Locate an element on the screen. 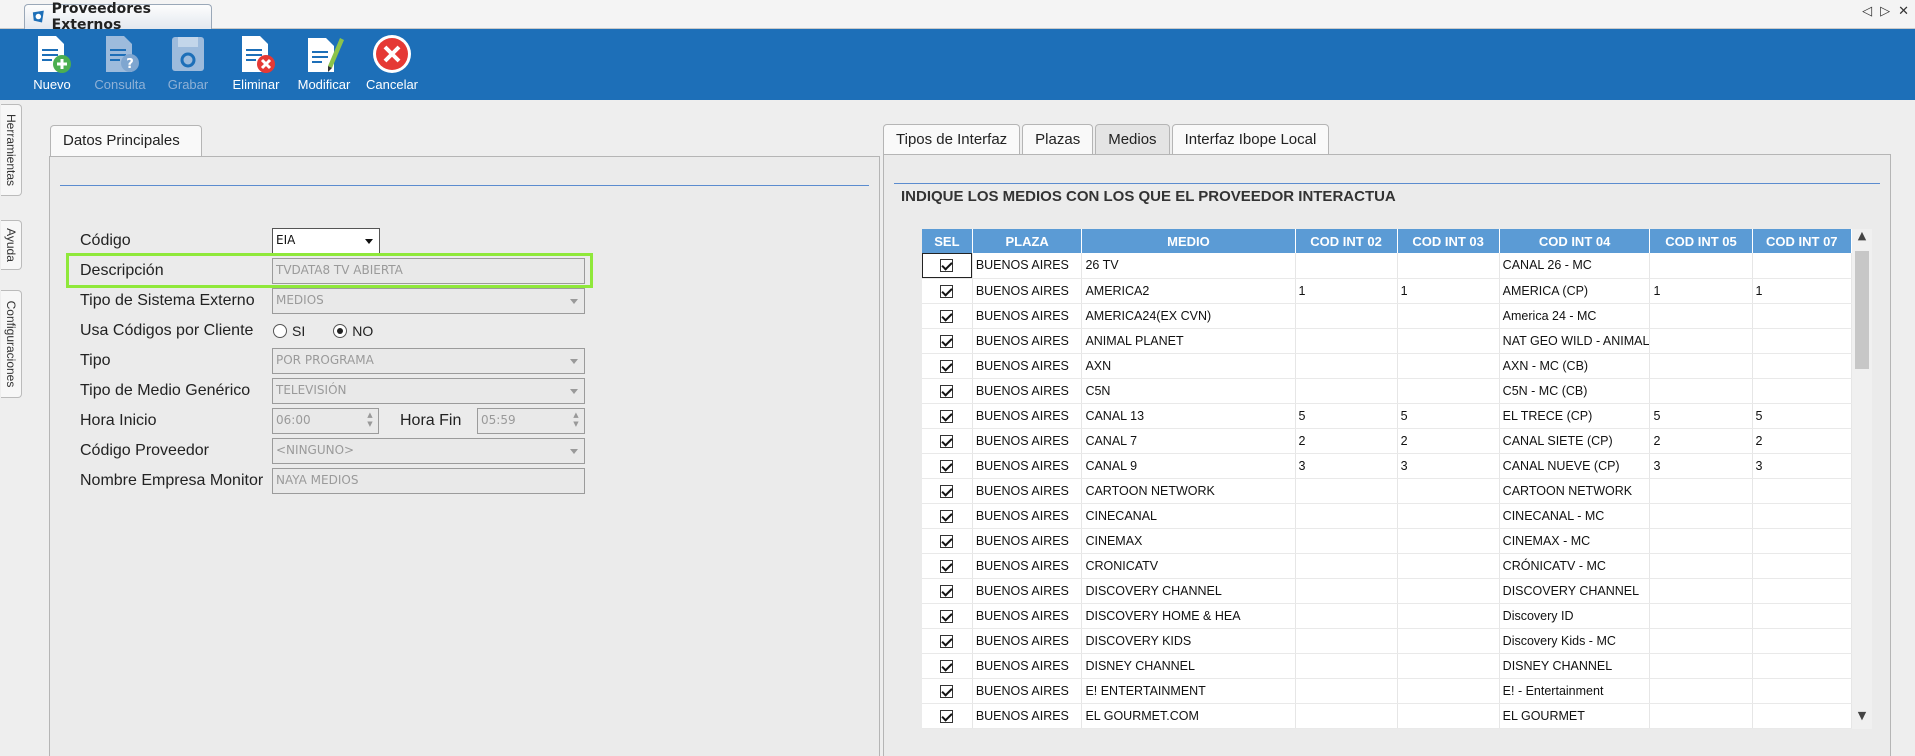  table-row: BUENOS AIRES C5N C5N - MC (CB) is located at coordinates (1387, 391).